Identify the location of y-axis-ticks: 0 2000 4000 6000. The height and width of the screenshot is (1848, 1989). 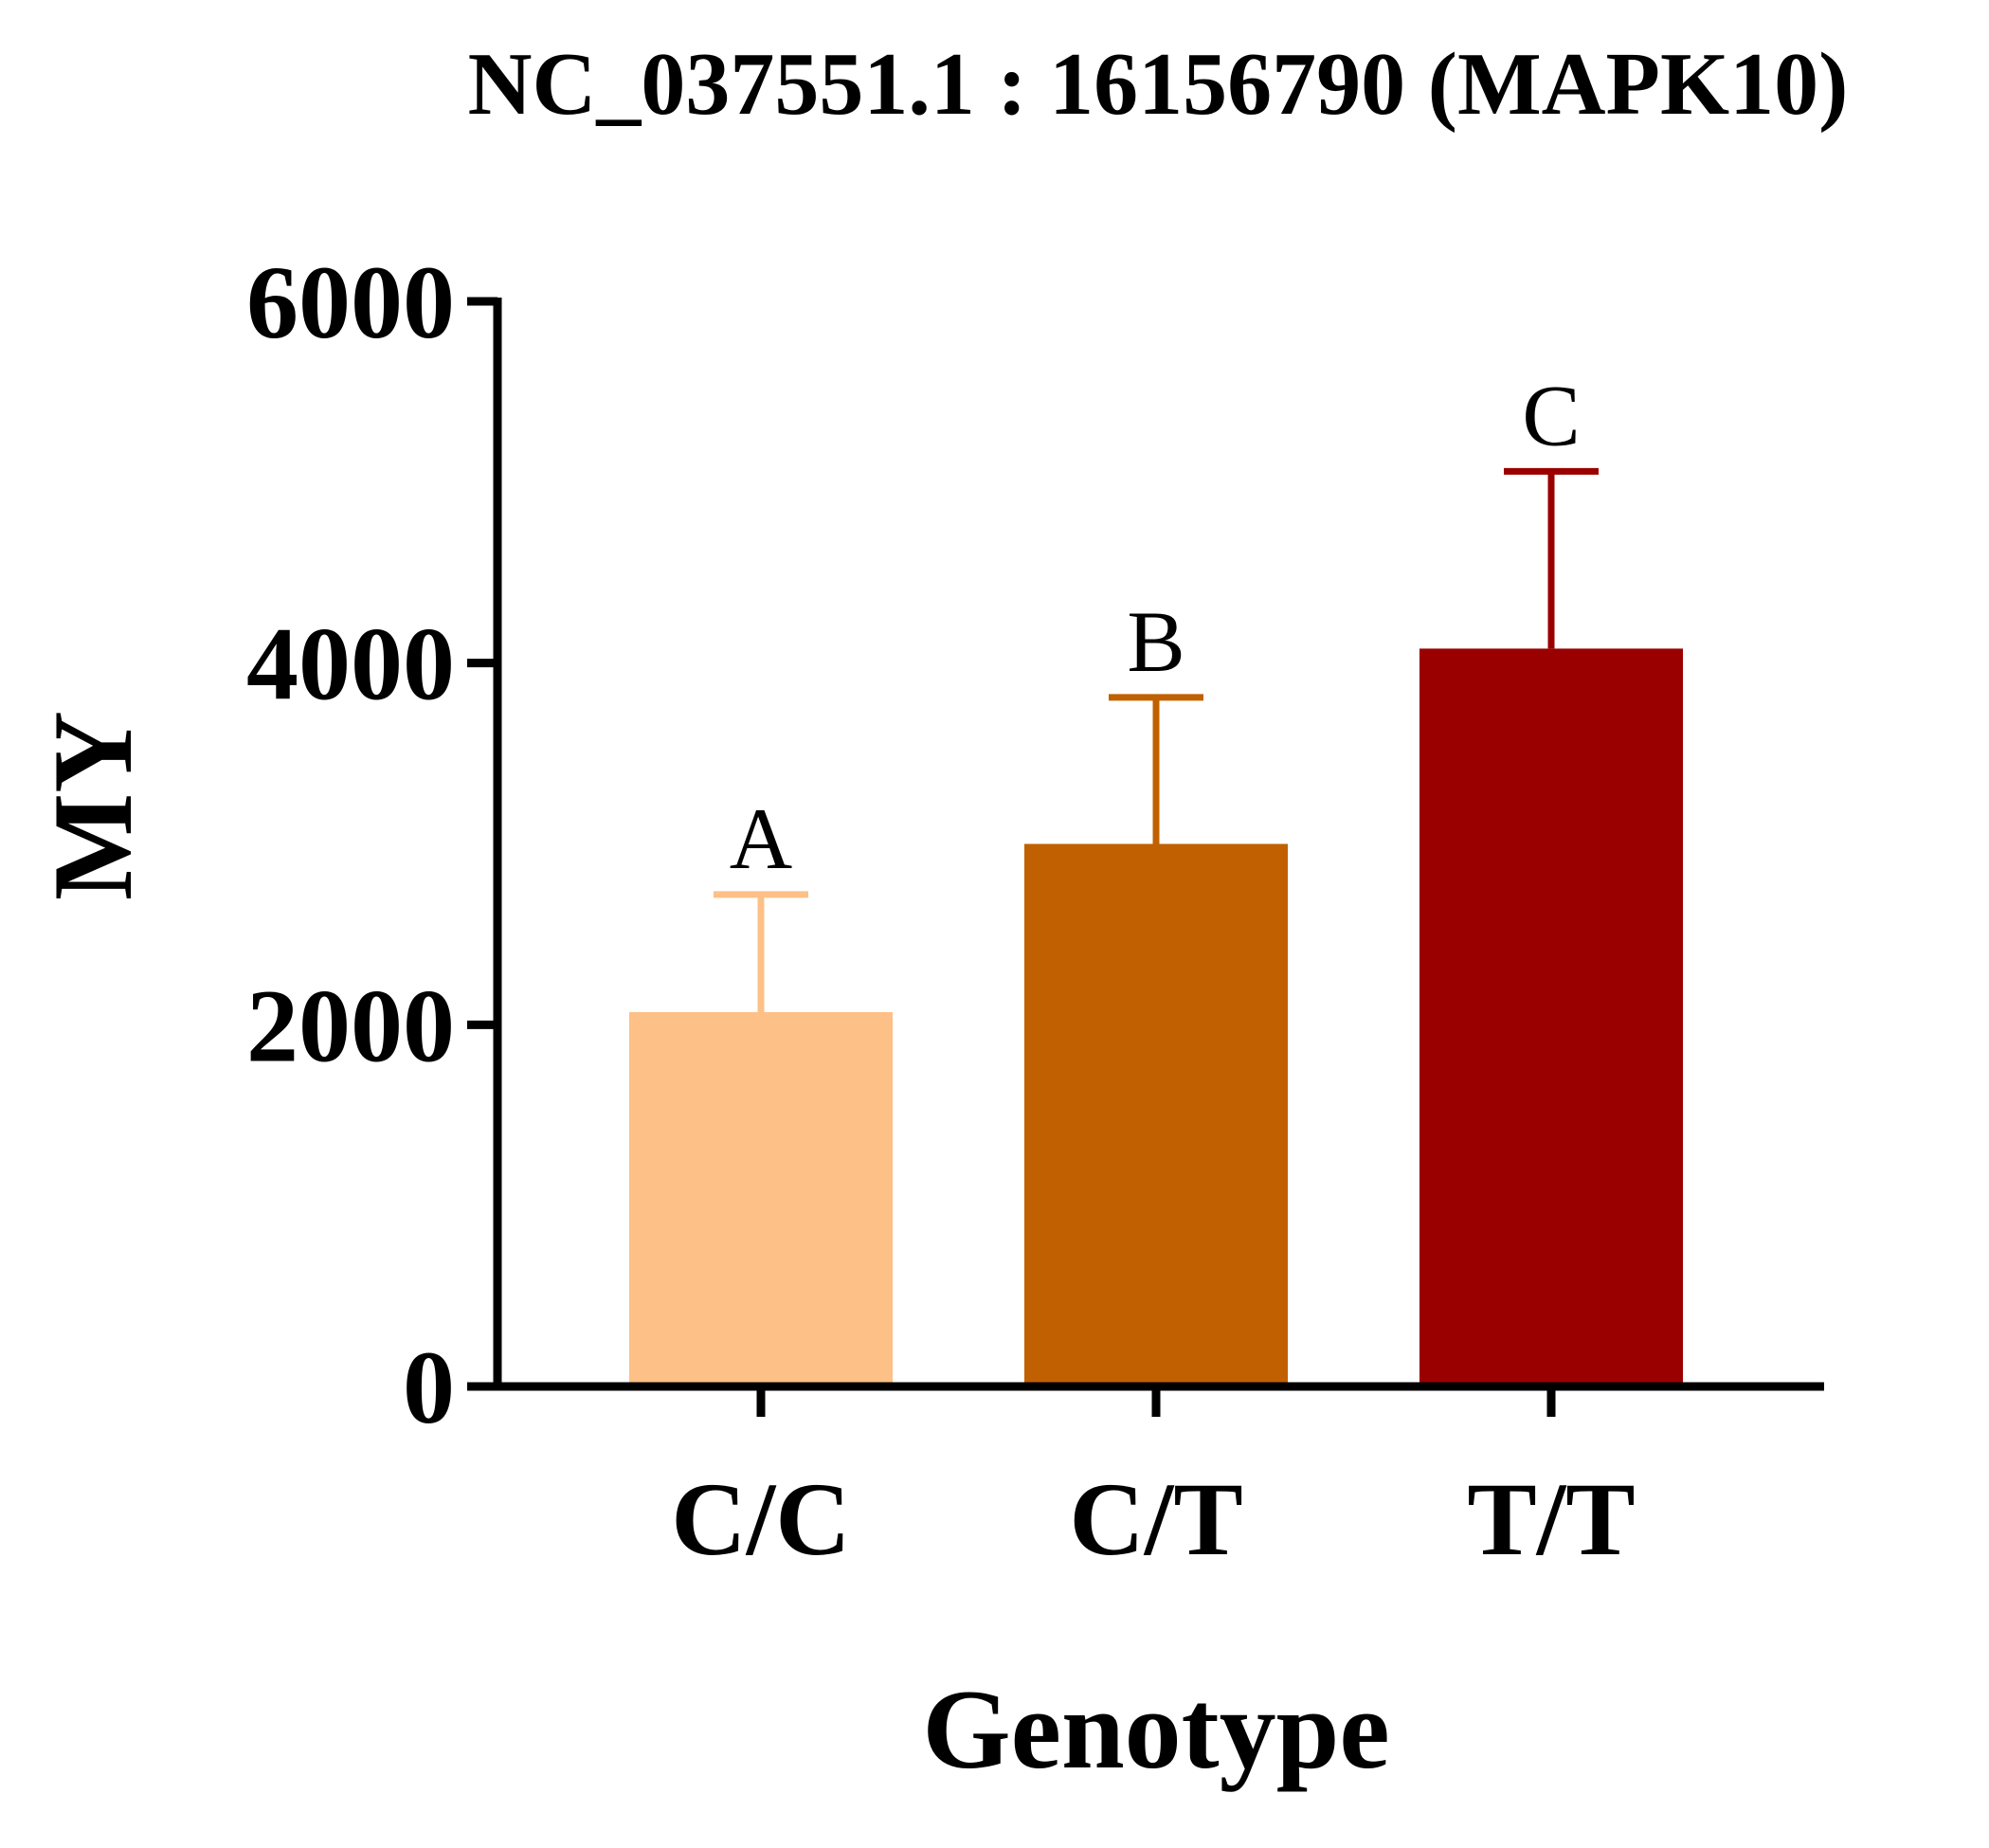
(372, 845).